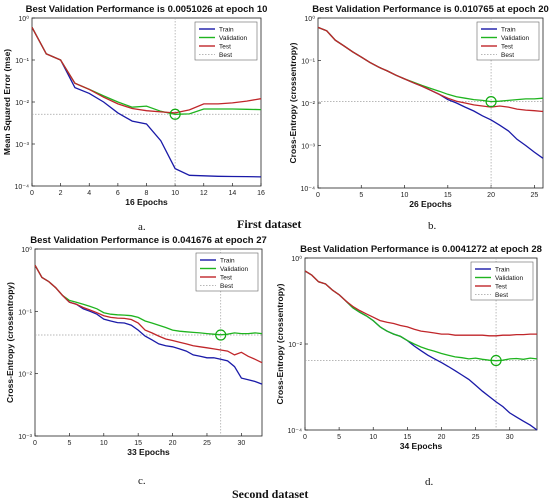  I want to click on second-dataset-label: Second dataset, so click(270, 494).